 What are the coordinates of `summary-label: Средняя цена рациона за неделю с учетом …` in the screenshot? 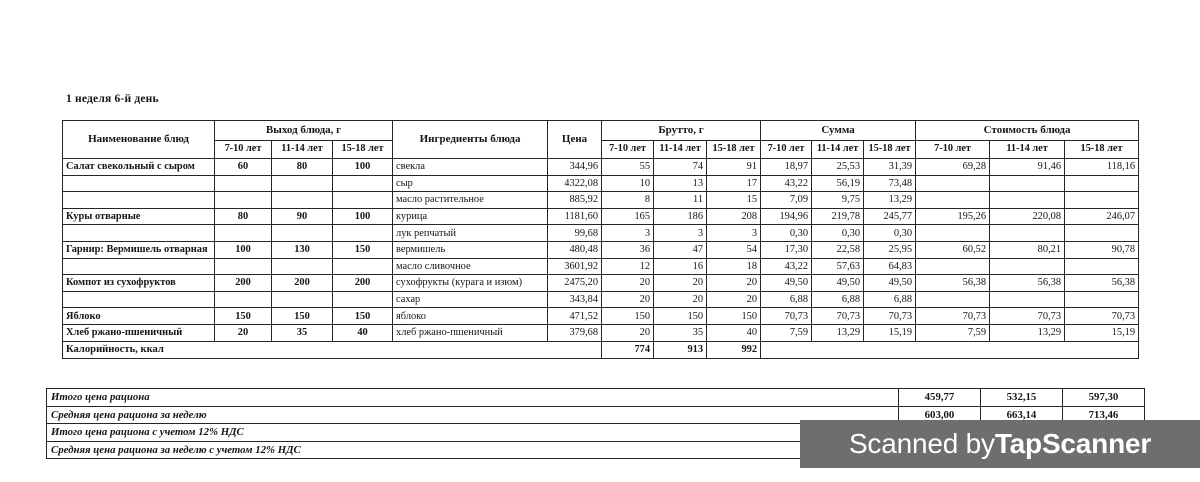 It's located at (472, 449).